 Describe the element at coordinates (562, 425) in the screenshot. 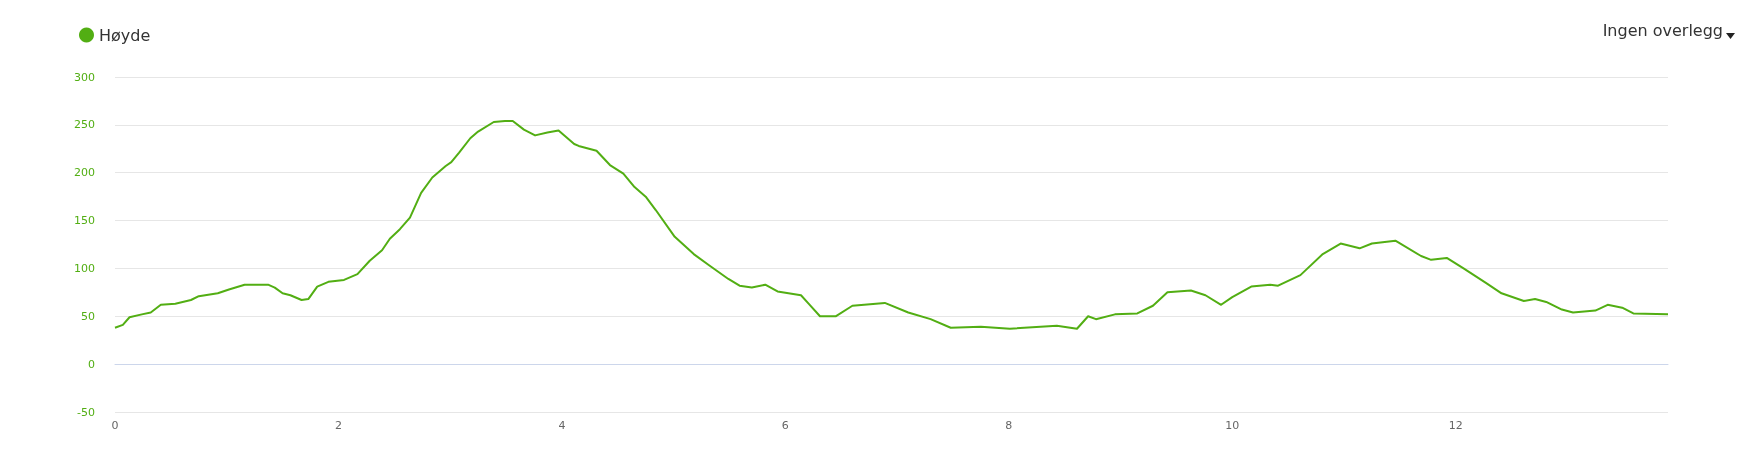

I see `x-tick-label: 4` at that location.